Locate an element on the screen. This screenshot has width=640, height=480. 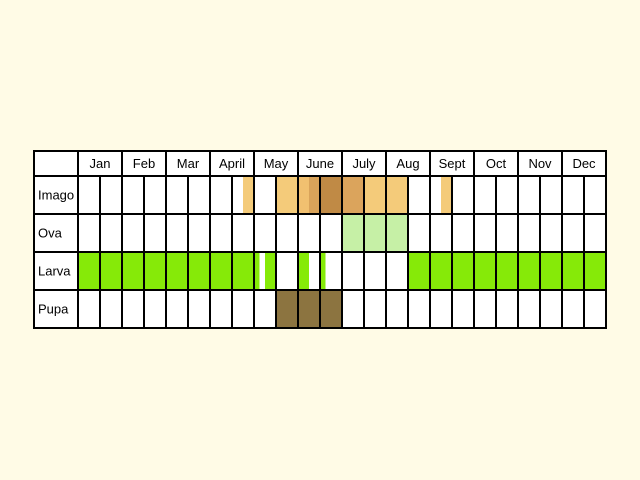
month-label: Feb is located at coordinates (144, 163).